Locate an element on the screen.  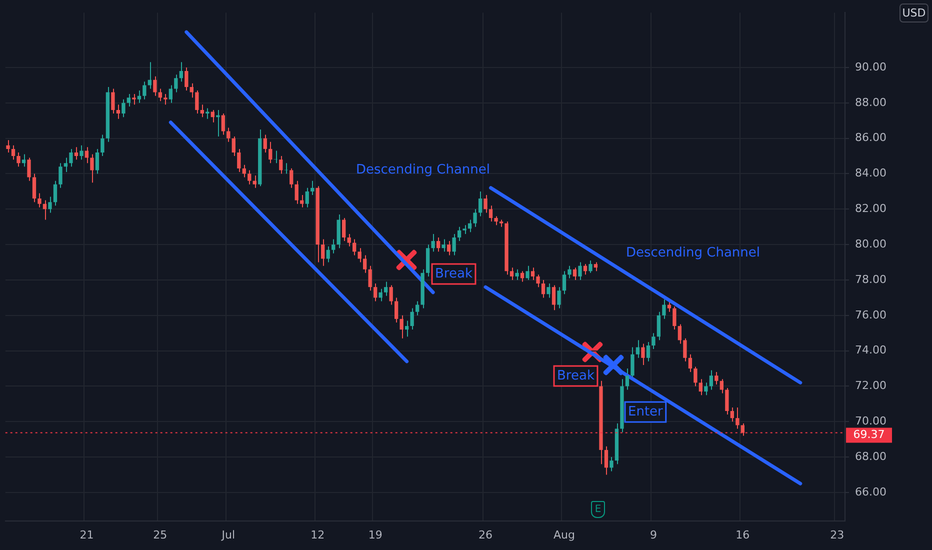
y-tick-label: 76.00 is located at coordinates (870, 315).